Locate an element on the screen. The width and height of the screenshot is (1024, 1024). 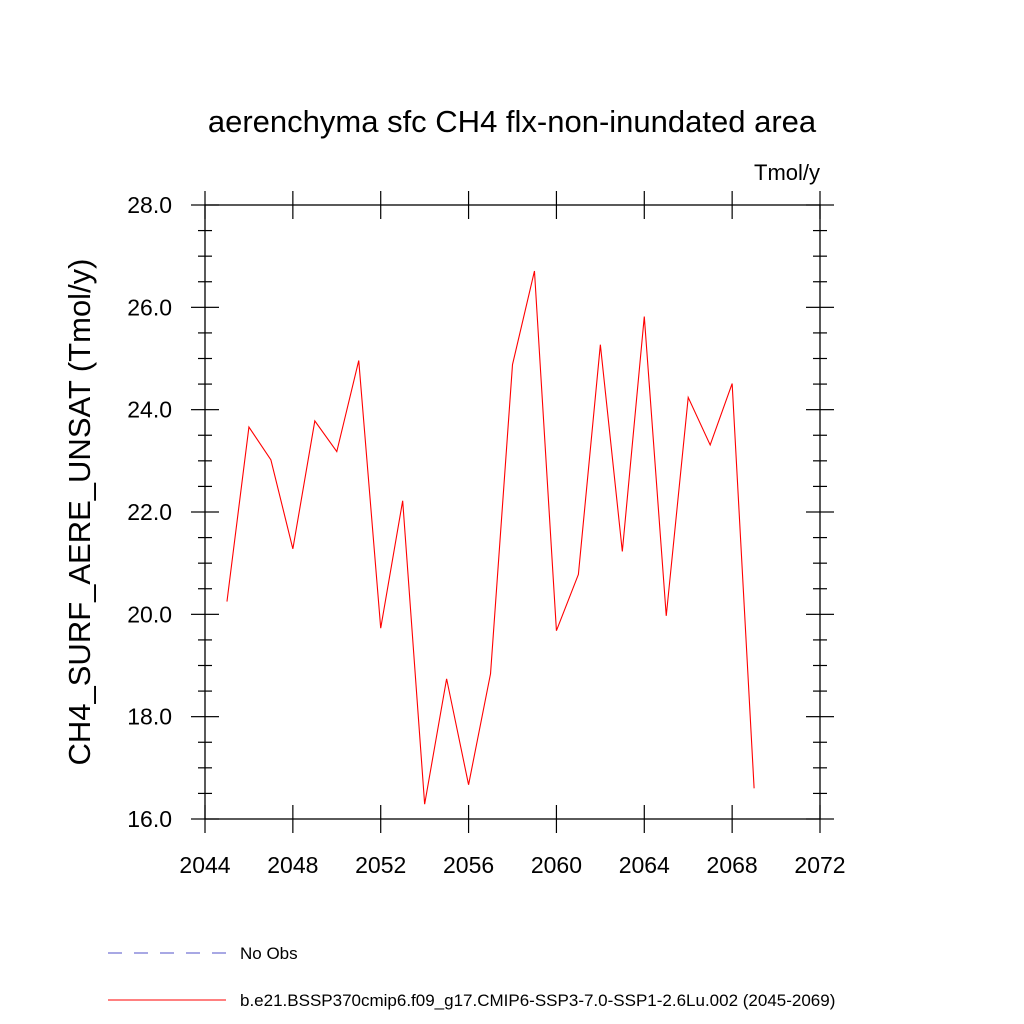
y-tick-label: 26.0 is located at coordinates (149, 307).